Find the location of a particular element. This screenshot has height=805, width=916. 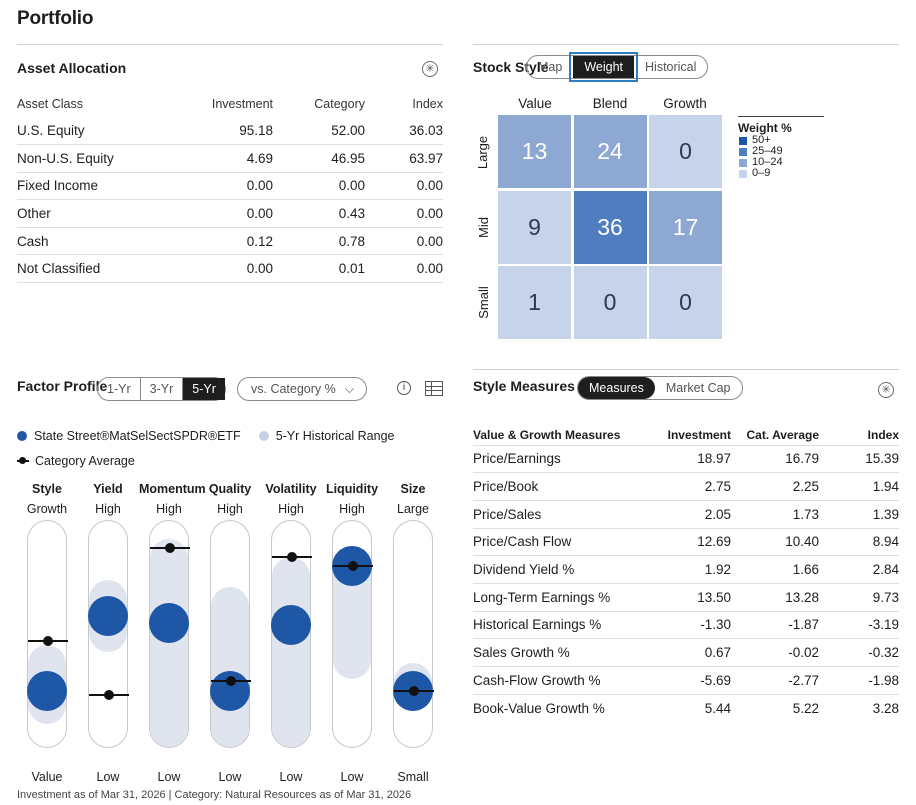

style-col-blend: Blend is located at coordinates (610, 103).